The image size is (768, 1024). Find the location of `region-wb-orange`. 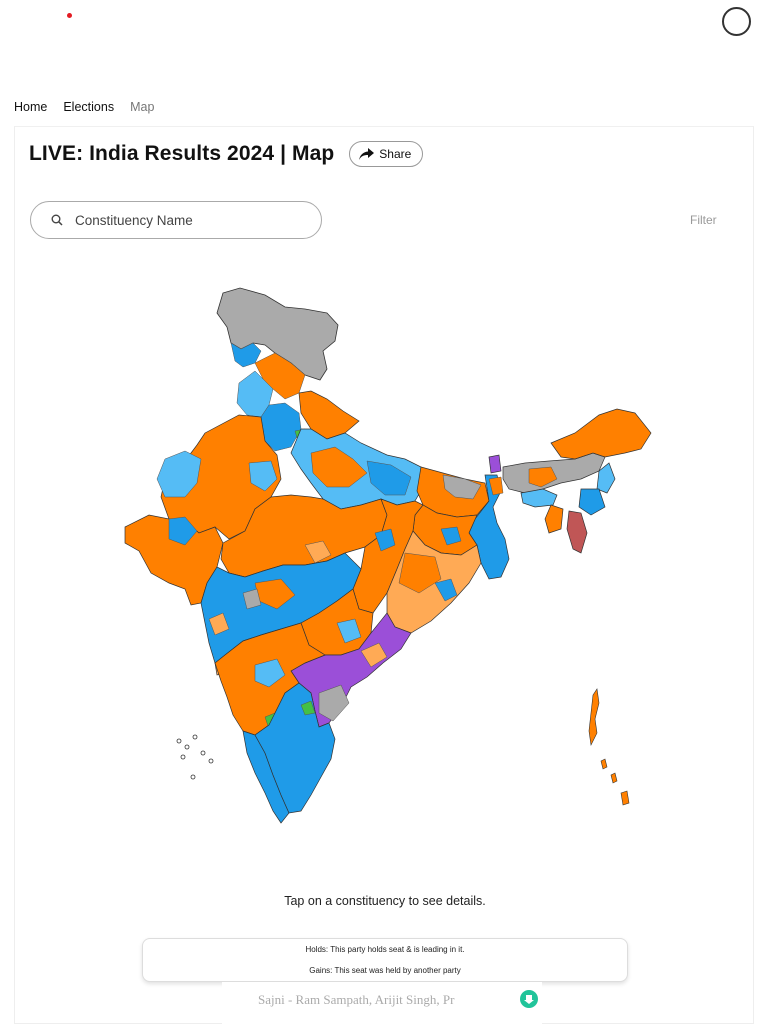

region-wb-orange is located at coordinates (496, 486).